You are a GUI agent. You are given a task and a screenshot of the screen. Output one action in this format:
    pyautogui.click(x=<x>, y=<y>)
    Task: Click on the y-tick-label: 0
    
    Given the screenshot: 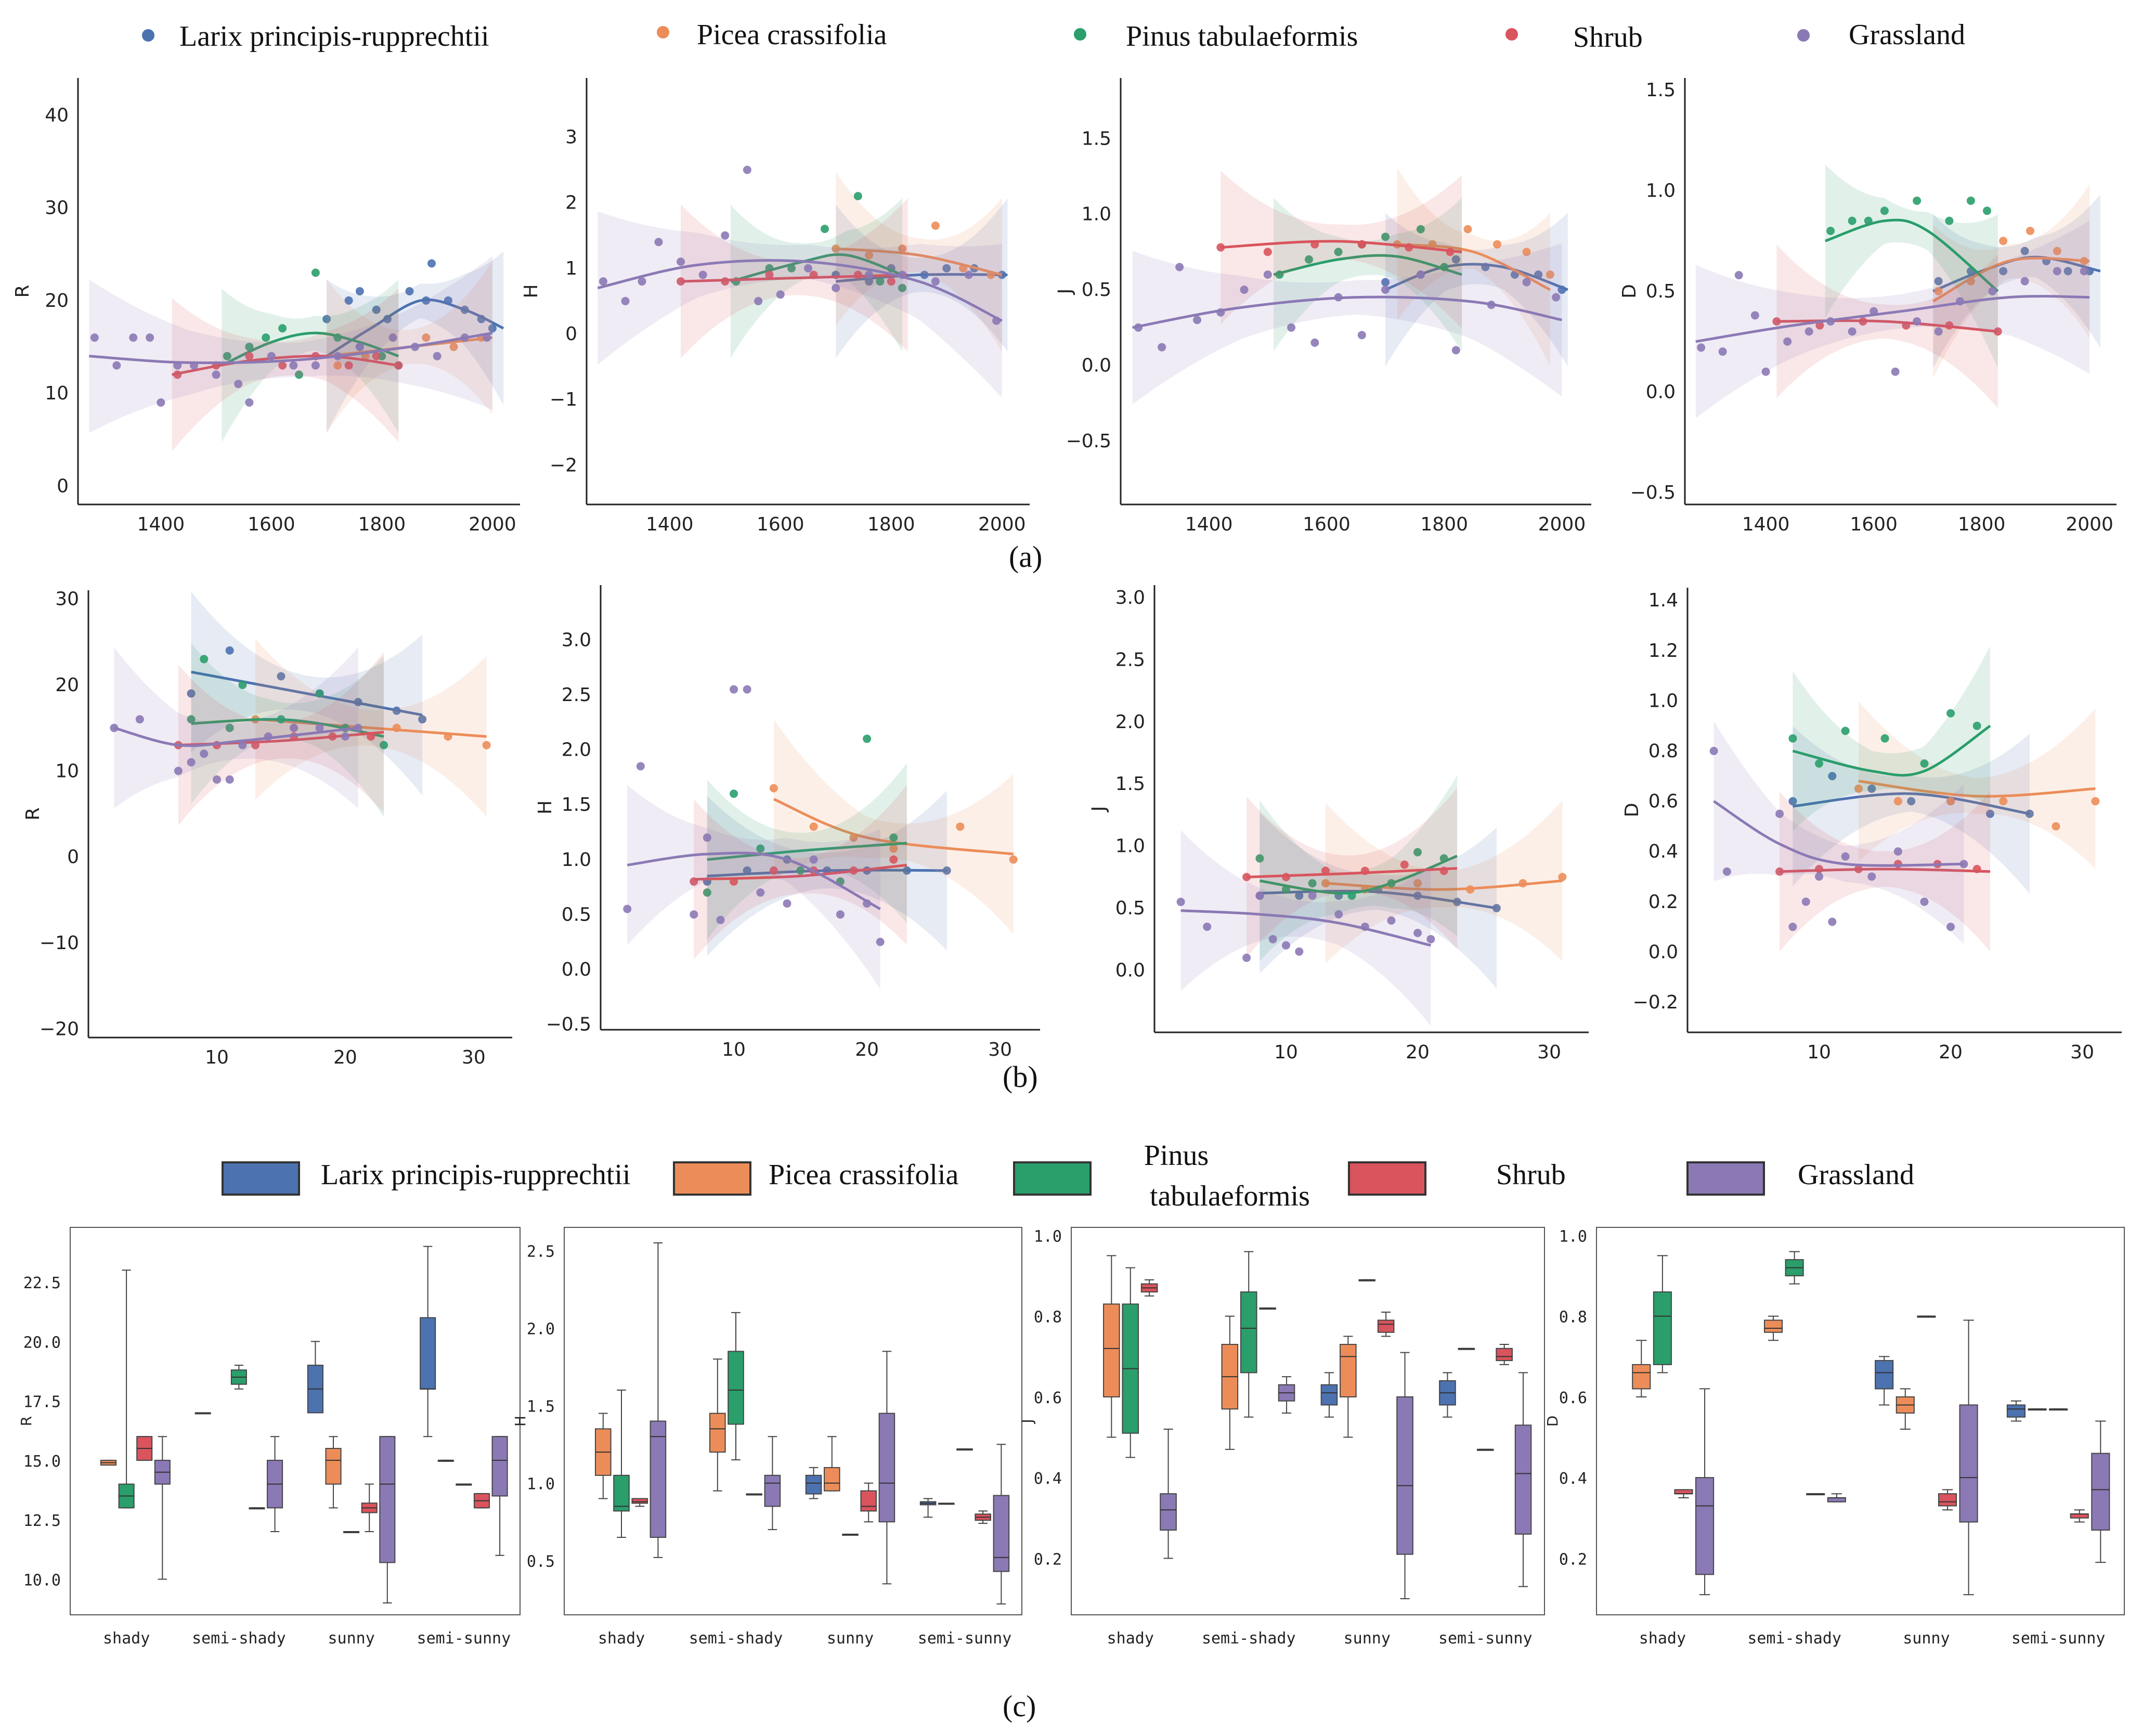 What is the action you would take?
    pyautogui.click(x=73, y=857)
    